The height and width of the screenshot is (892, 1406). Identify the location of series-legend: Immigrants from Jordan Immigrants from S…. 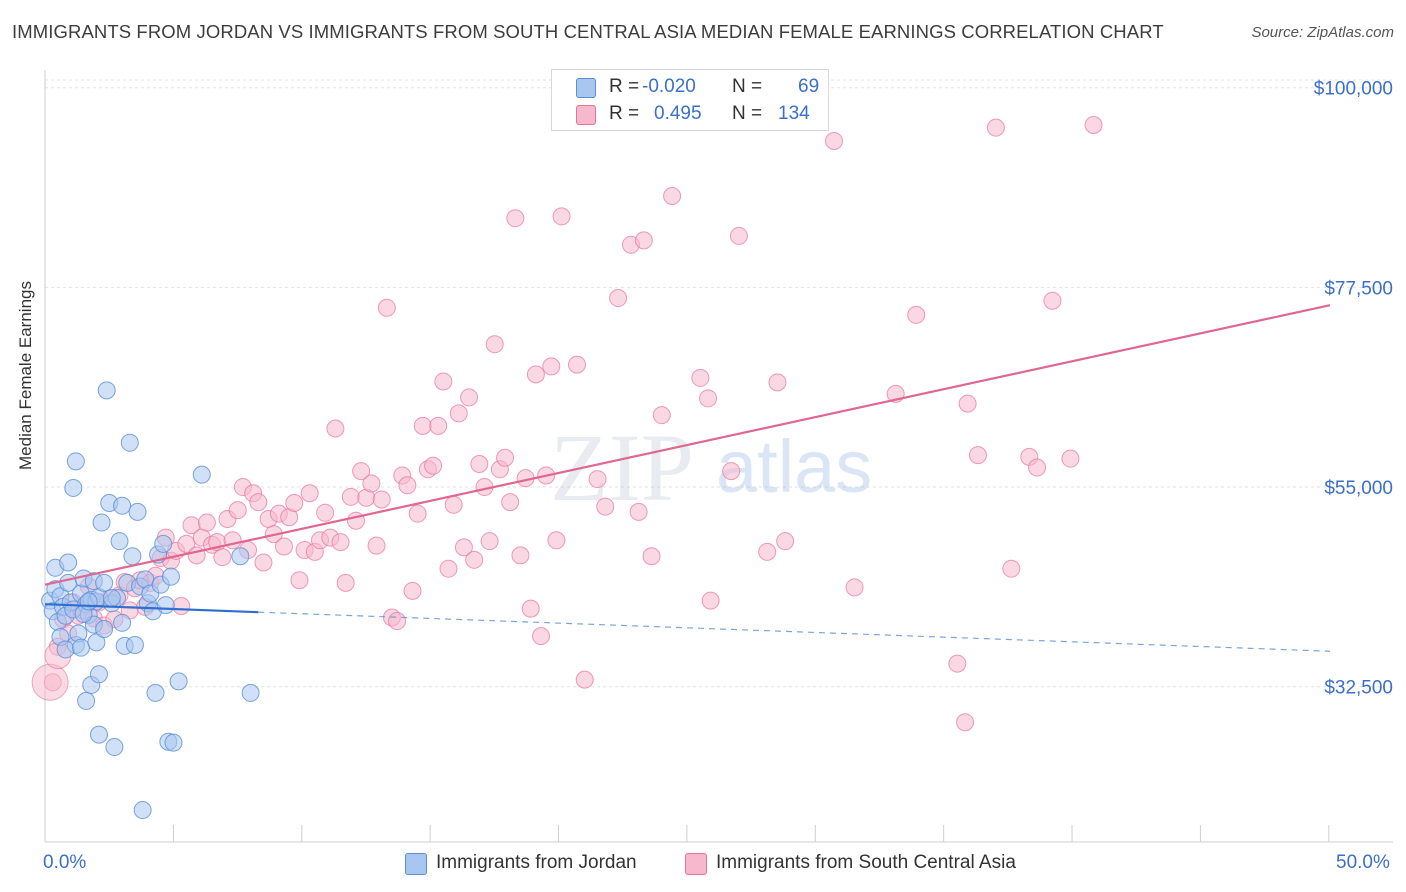
(703, 865).